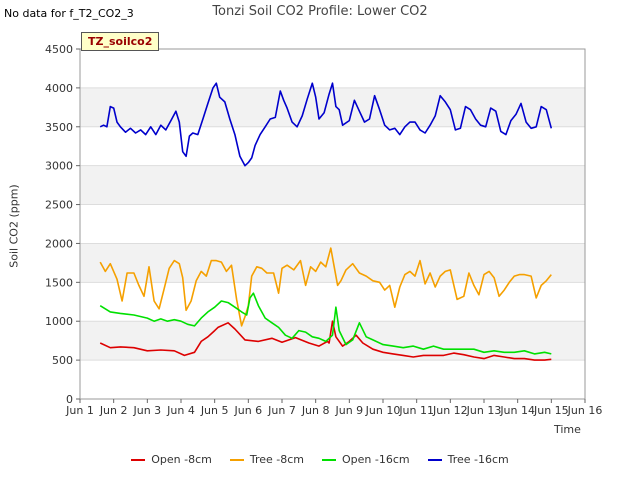 The height and width of the screenshot is (480, 640). Describe the element at coordinates (214, 410) in the screenshot. I see `x-tick-label: Jun 5` at that location.